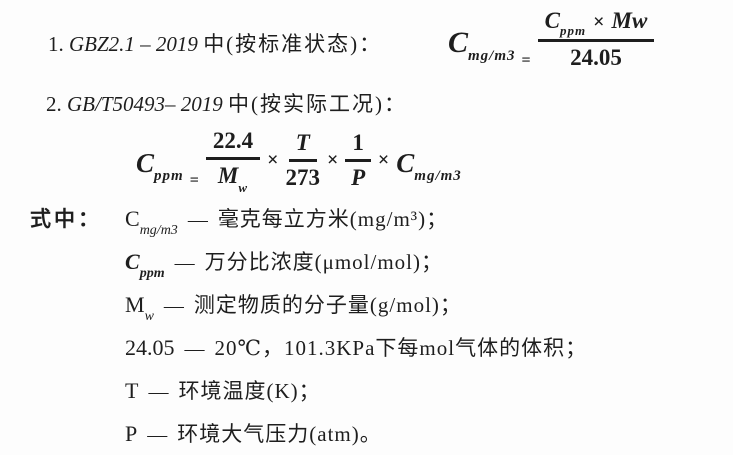 The image size is (733, 455). I want to click on heading-1-standard-code: GBZ2.1 – 2019, so click(133, 44).